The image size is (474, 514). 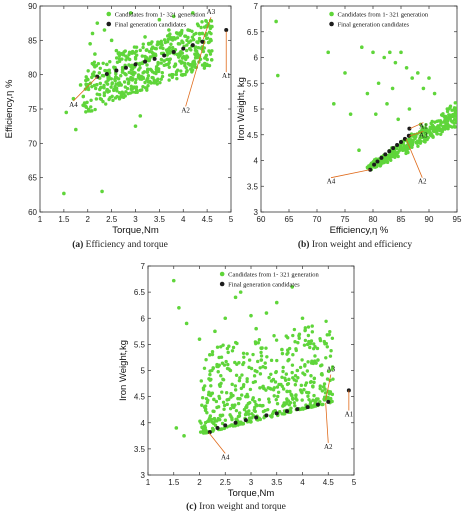 What do you see at coordinates (140, 397) in the screenshot?
I see `y-tick-label: 4.5` at bounding box center [140, 397].